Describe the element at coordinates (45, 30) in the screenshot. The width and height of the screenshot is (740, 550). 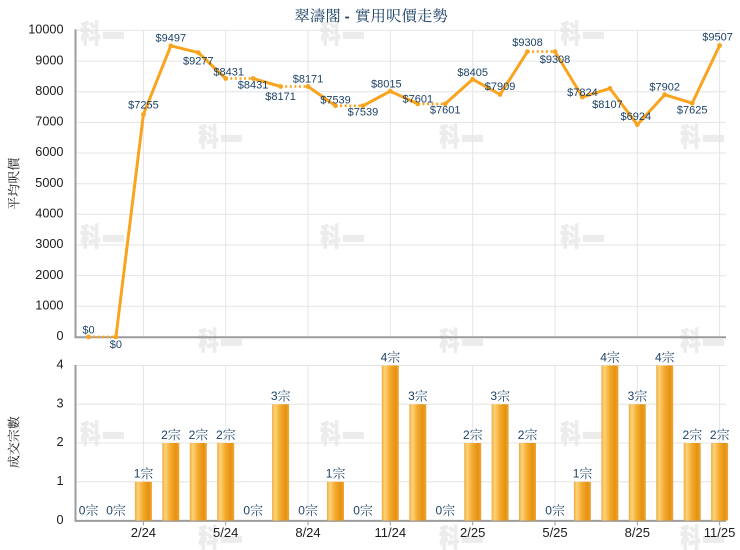
I see `svg-text: 10000` at that location.